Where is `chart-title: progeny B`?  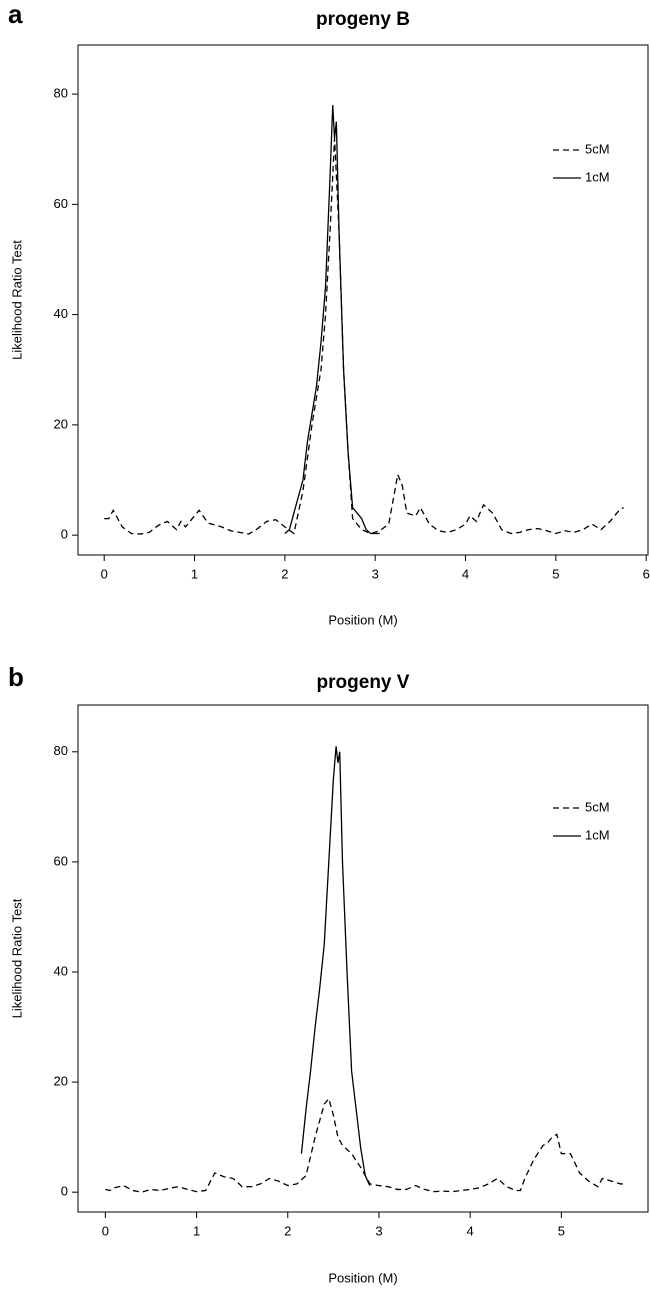
chart-title: progeny B is located at coordinates (363, 19).